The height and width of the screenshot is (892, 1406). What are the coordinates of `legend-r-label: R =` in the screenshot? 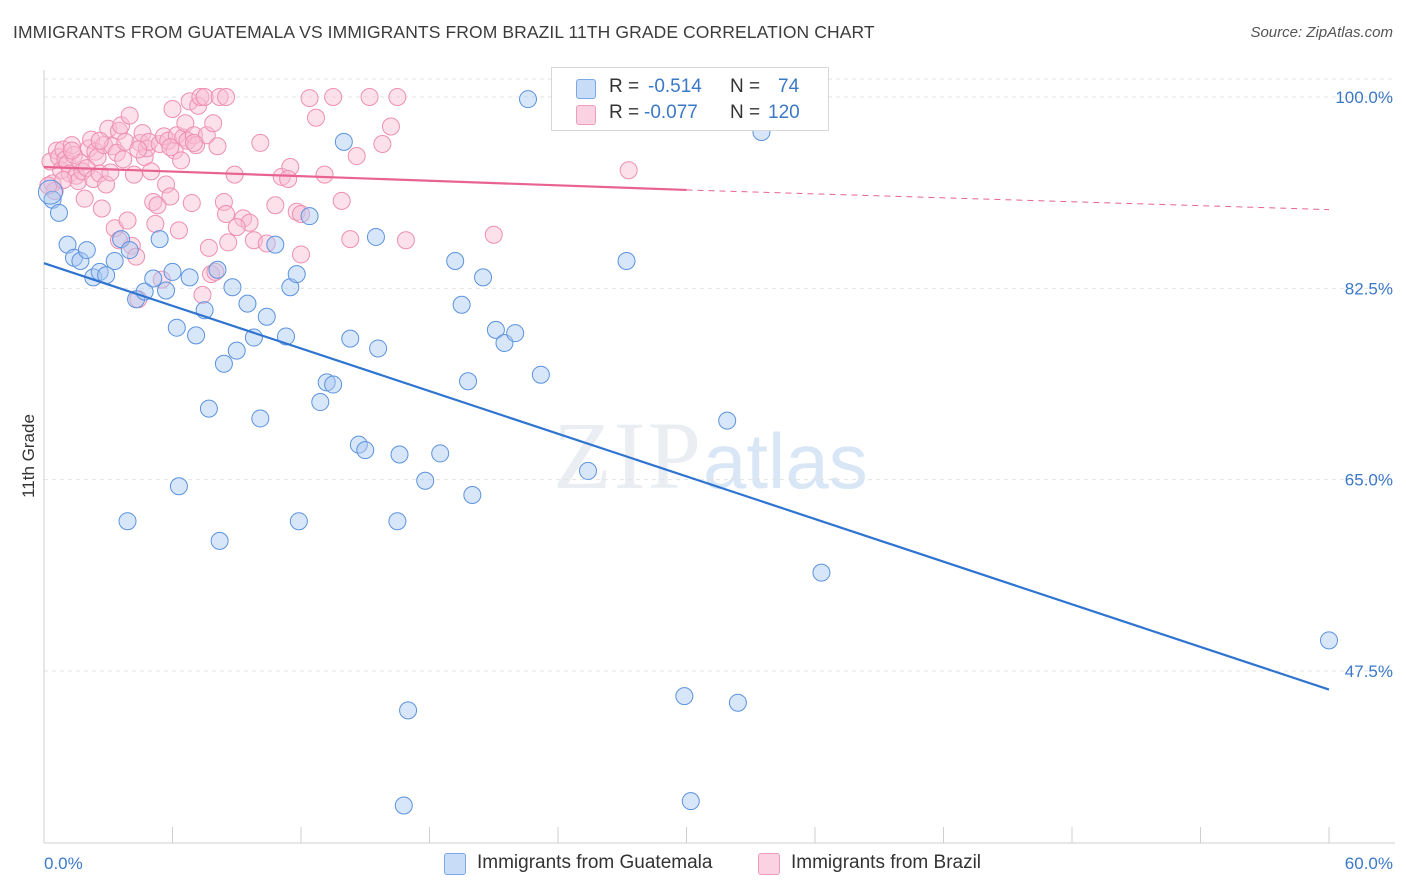 It's located at (624, 112).